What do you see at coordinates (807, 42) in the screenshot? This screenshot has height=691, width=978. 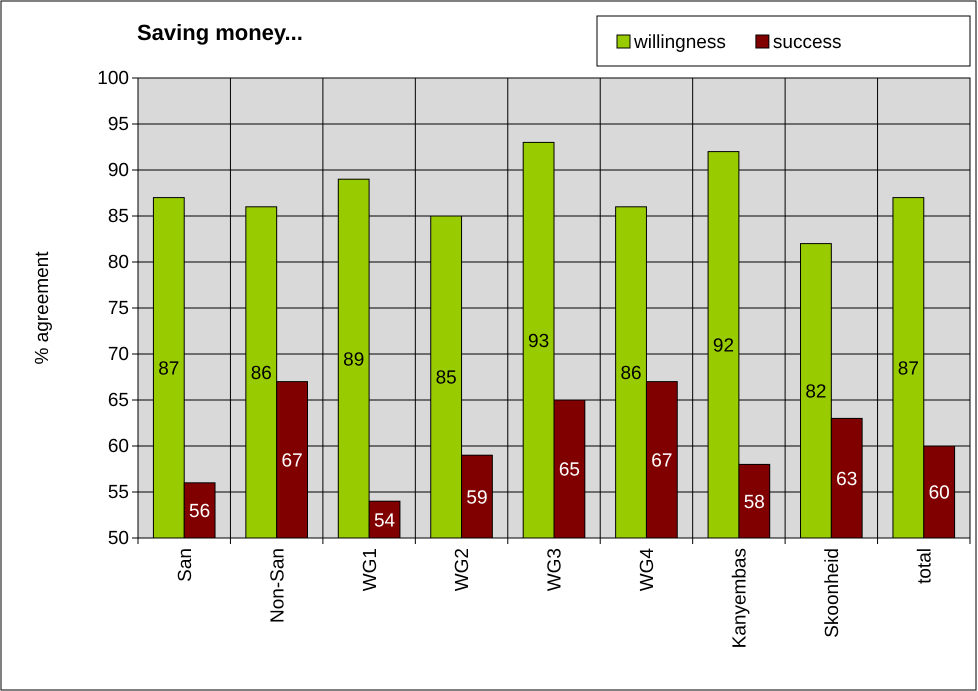 I see `legend-label: success` at bounding box center [807, 42].